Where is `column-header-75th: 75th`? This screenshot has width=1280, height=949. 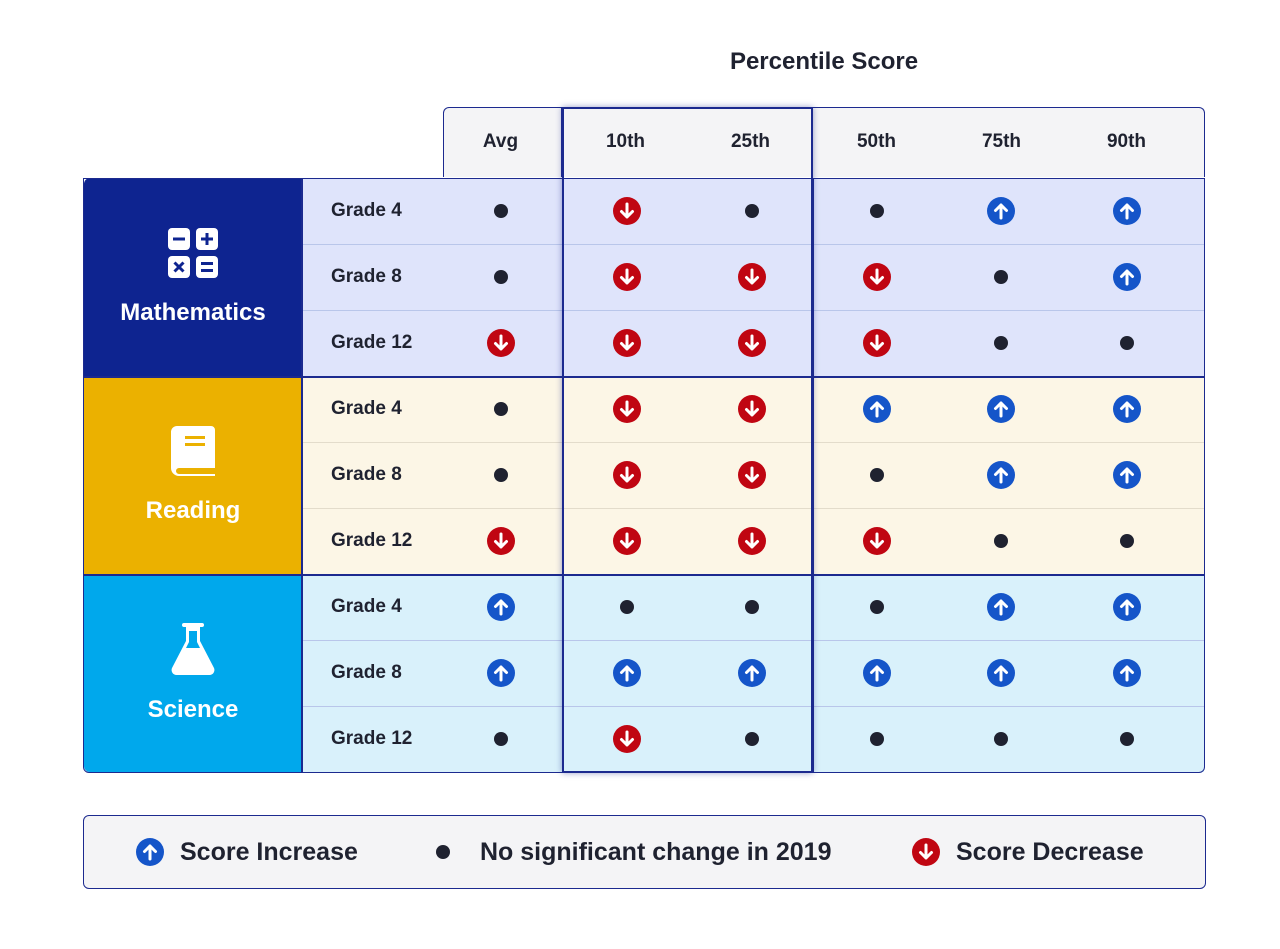 column-header-75th: 75th is located at coordinates (1001, 141).